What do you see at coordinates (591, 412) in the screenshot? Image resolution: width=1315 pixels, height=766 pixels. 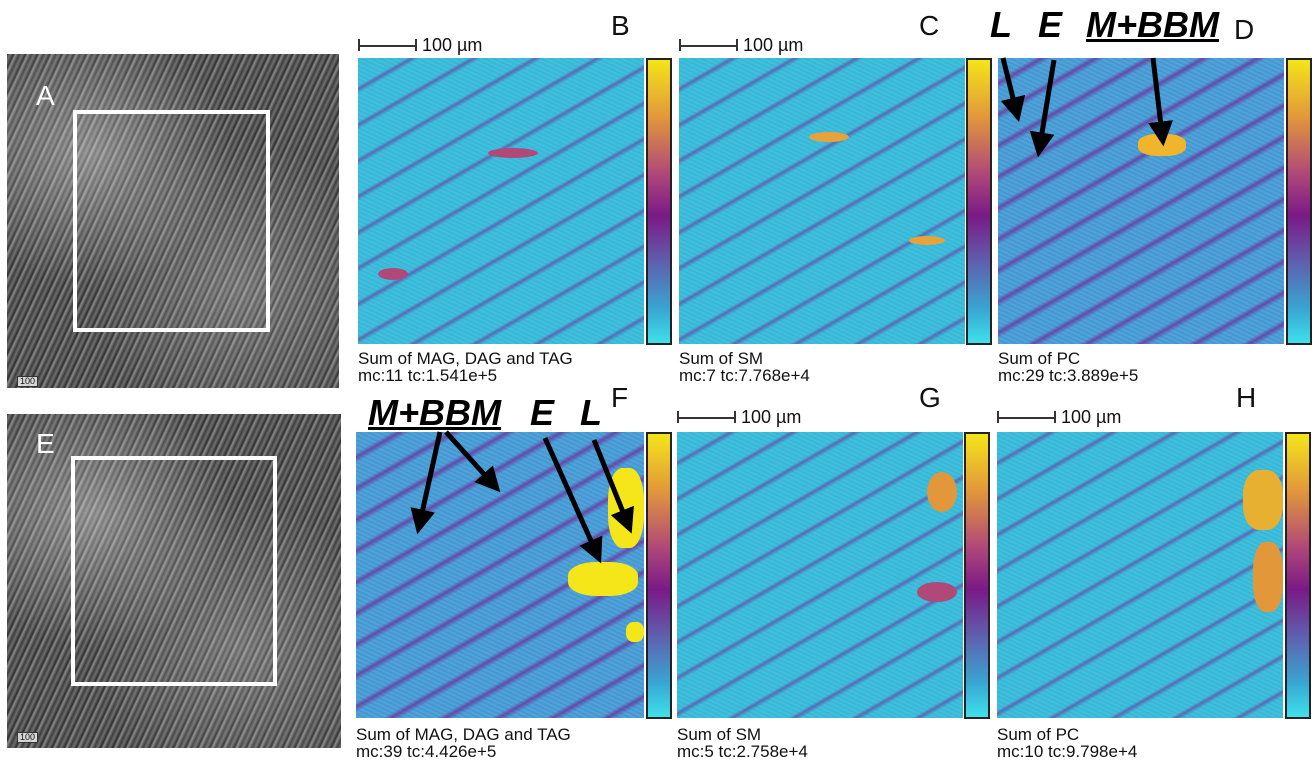 I see `annotation-f-l: L` at bounding box center [591, 412].